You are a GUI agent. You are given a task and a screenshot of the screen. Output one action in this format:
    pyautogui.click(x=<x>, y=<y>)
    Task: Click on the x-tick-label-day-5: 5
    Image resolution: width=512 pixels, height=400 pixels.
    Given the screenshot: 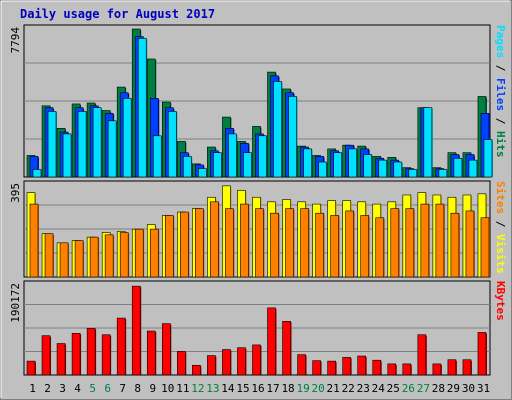 What is the action you would take?
    pyautogui.click(x=92, y=388)
    